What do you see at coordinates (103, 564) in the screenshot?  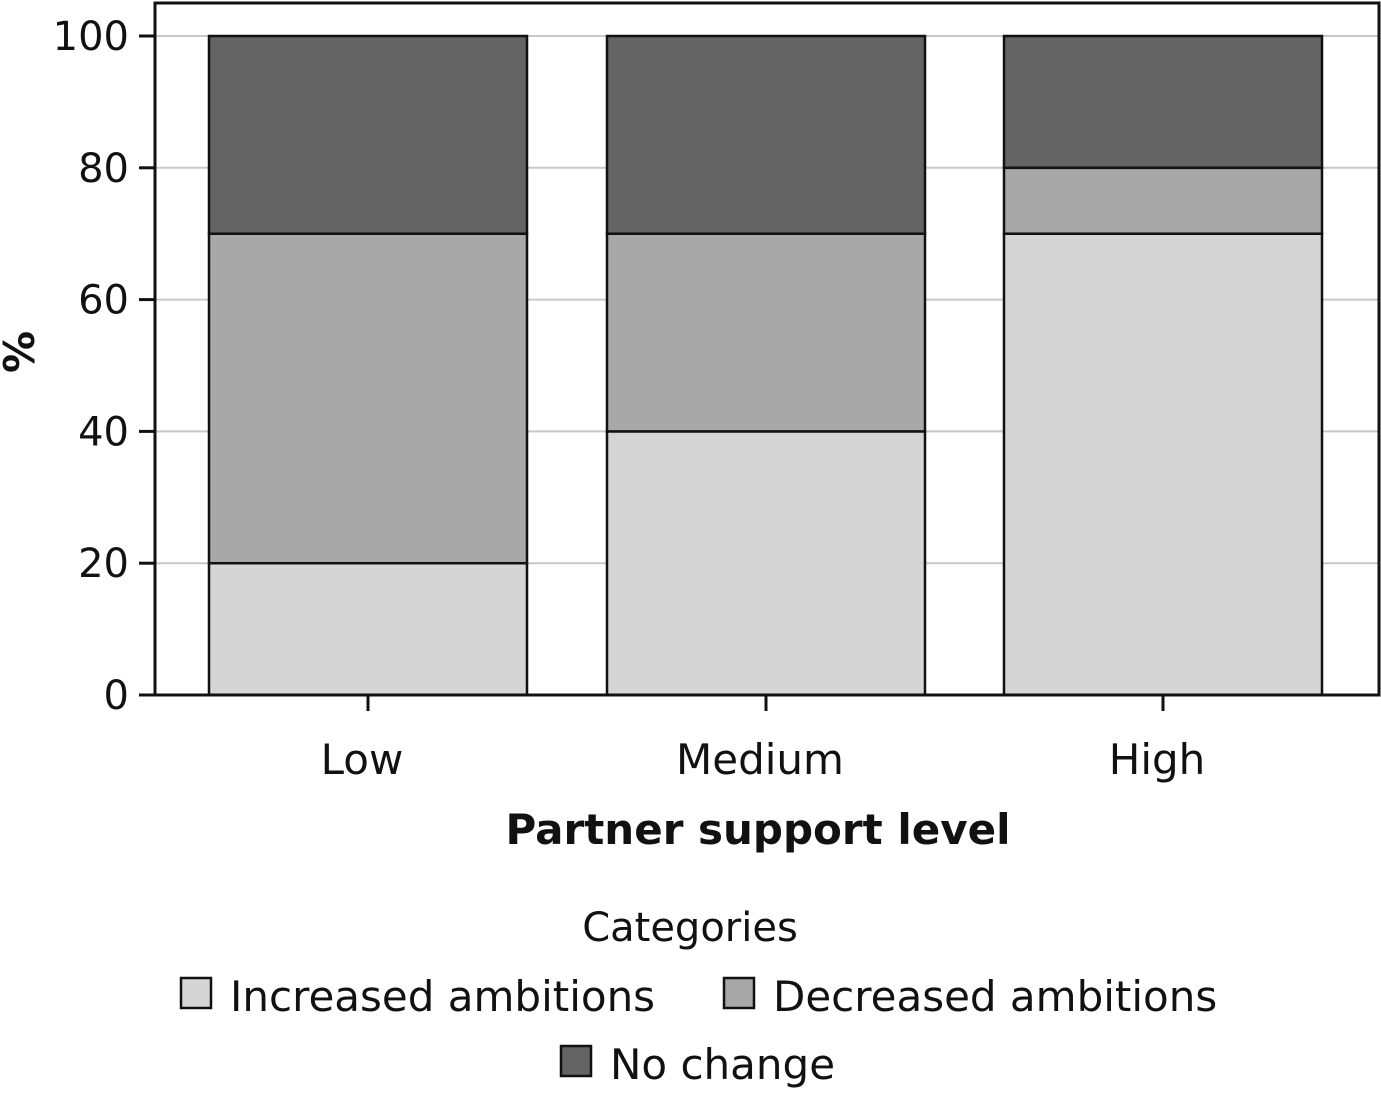 I see `y-tick-label-20: 20` at bounding box center [103, 564].